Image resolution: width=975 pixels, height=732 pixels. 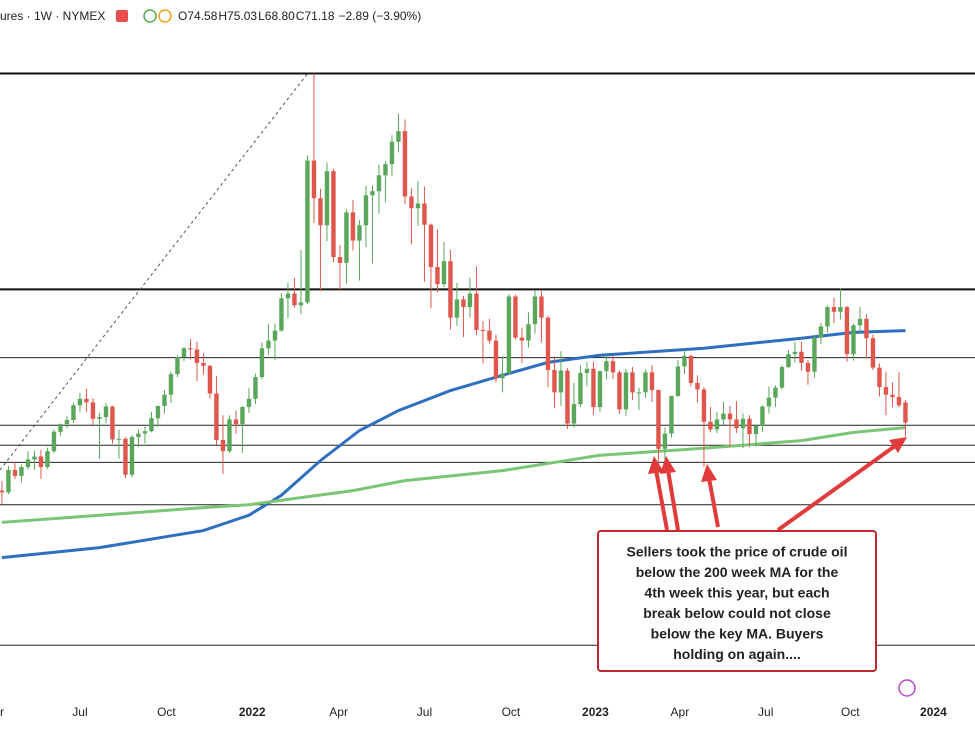 I want to click on ohlc: O 74.58 H 75.03 L 68.80 C 71.18 −2.89 (−3.90%), so click(x=299, y=16).